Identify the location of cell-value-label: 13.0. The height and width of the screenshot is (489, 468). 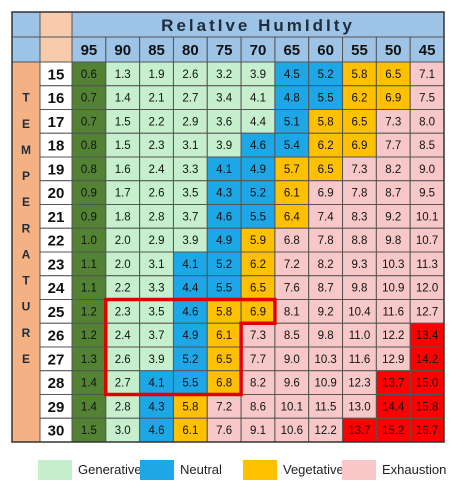
(359, 407).